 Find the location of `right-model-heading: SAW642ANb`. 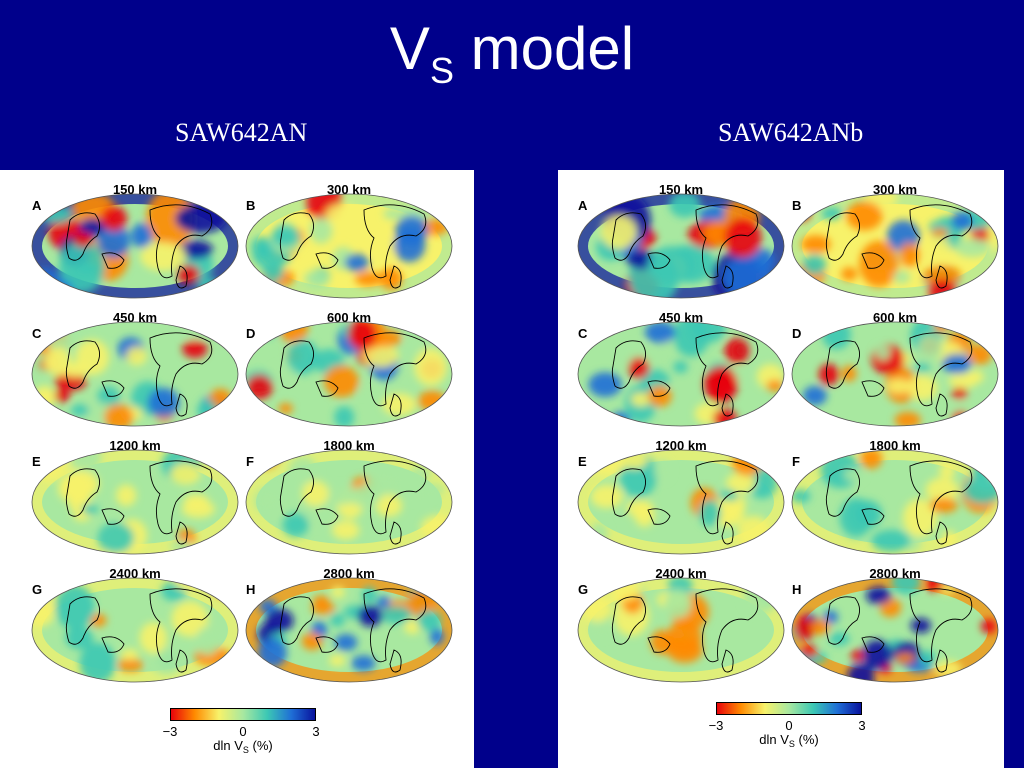

right-model-heading: SAW642ANb is located at coordinates (791, 132).